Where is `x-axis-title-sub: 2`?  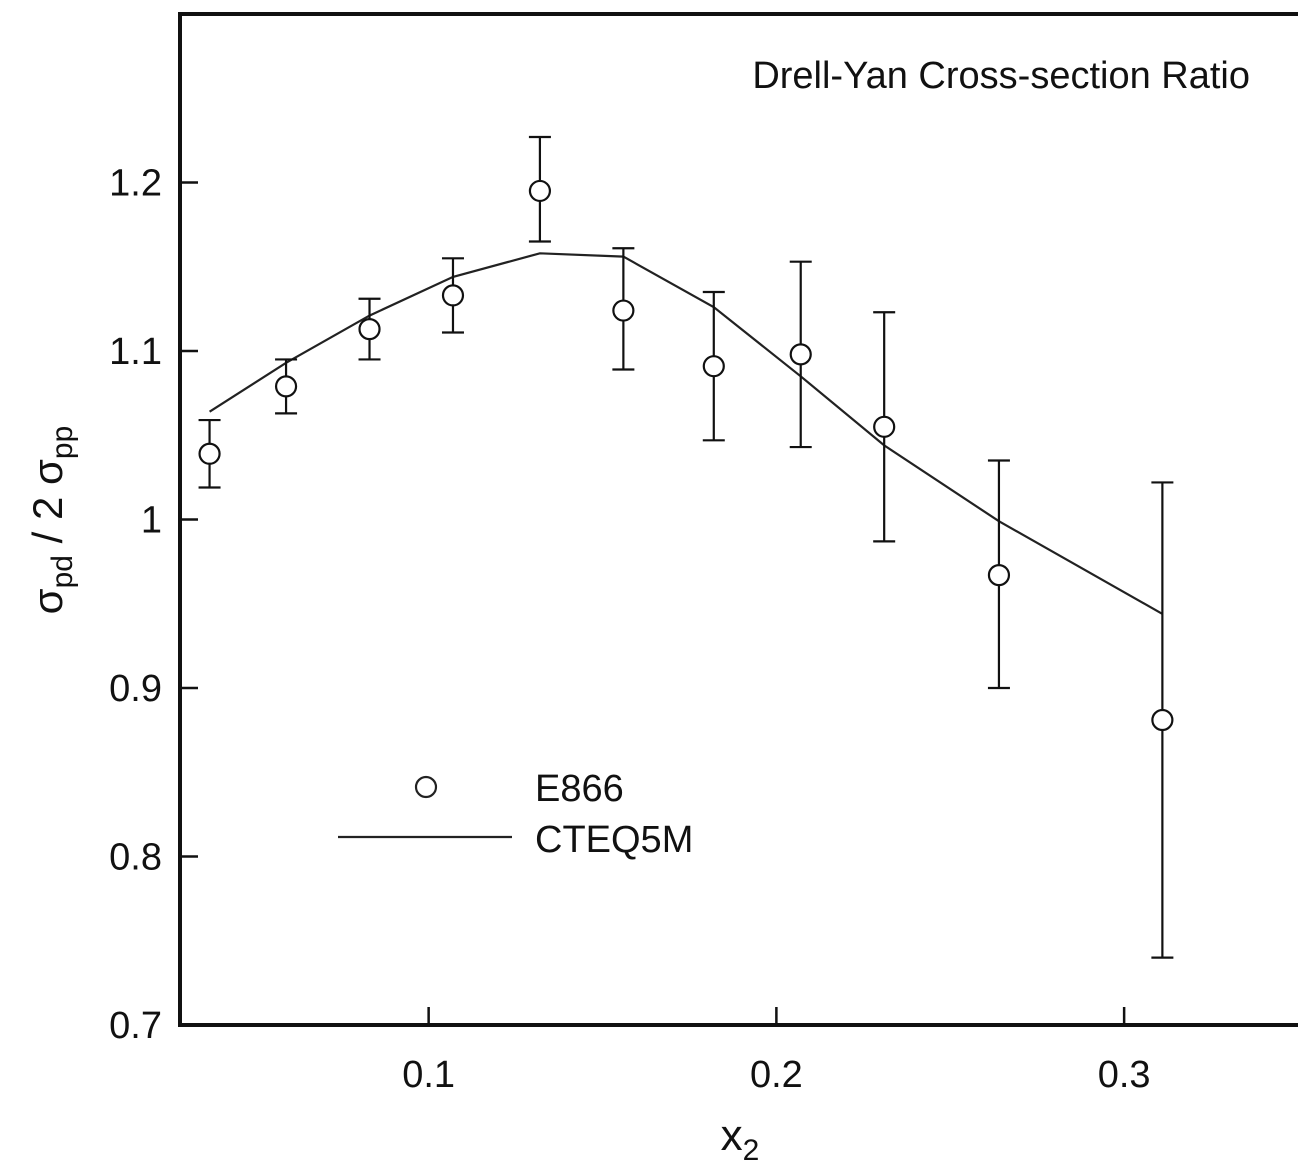
x-axis-title-sub: 2 is located at coordinates (751, 1150).